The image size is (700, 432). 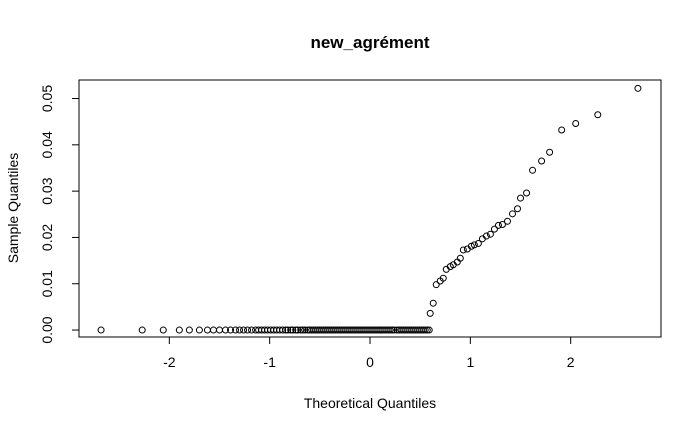 What do you see at coordinates (47, 237) in the screenshot?
I see `y-tick-label: 0.02` at bounding box center [47, 237].